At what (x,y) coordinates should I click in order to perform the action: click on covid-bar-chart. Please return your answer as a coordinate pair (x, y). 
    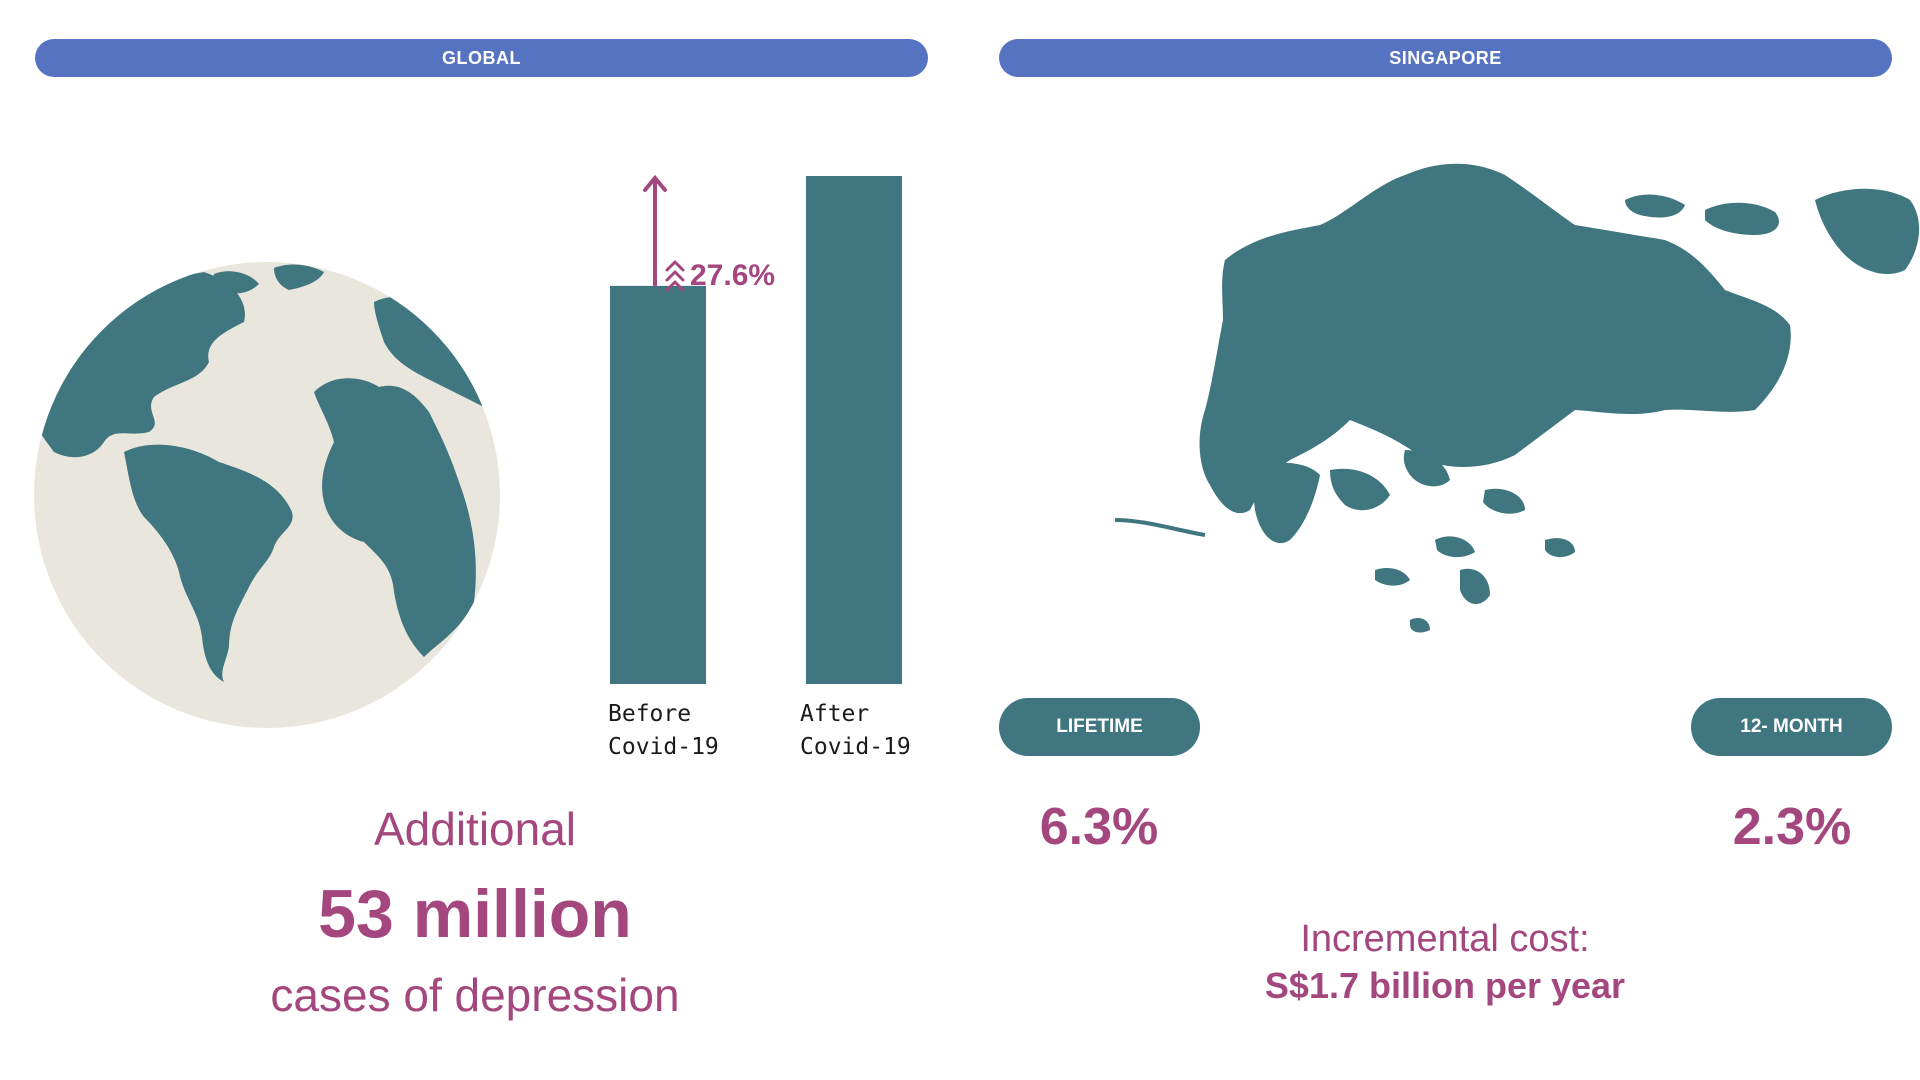
    Looking at the image, I should click on (756, 429).